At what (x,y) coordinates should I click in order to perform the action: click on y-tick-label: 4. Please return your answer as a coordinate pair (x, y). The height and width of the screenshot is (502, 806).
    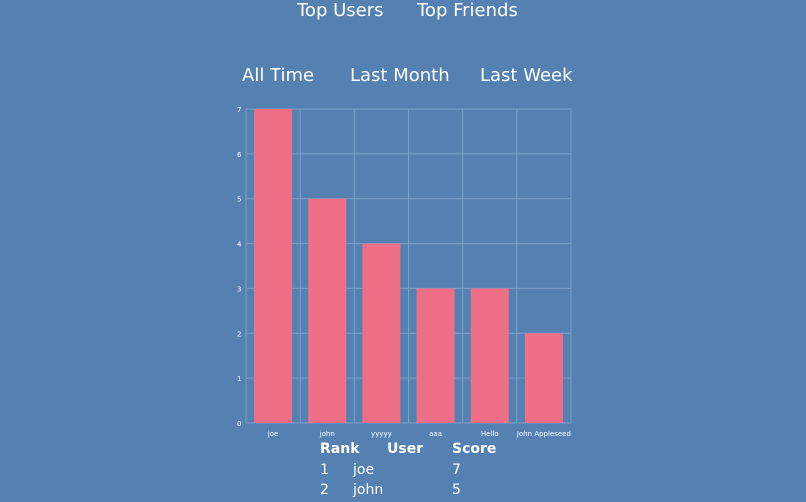
    Looking at the image, I should click on (239, 245).